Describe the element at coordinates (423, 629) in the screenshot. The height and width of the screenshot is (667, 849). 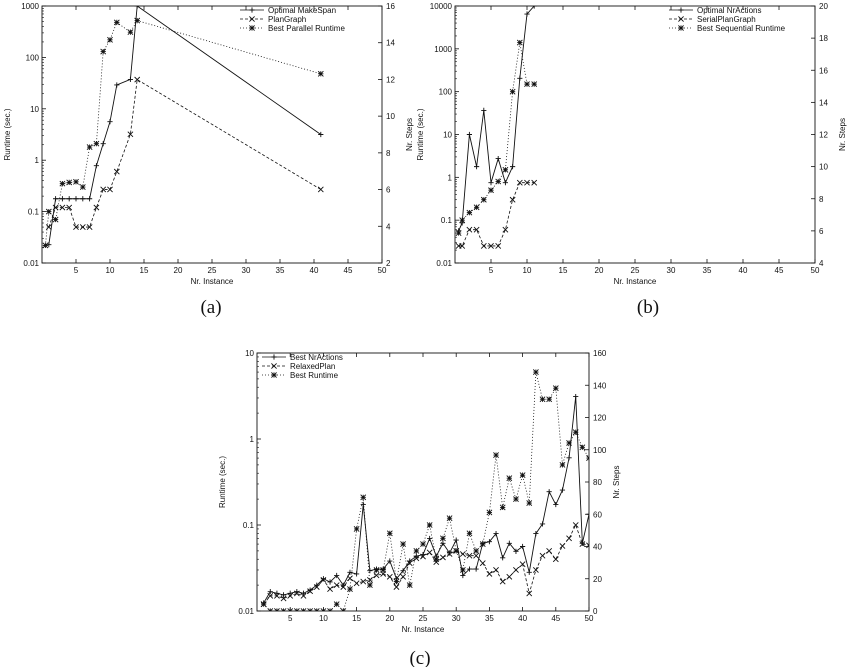
I see `chart-c-x-axis-label: Nr. Instance` at that location.